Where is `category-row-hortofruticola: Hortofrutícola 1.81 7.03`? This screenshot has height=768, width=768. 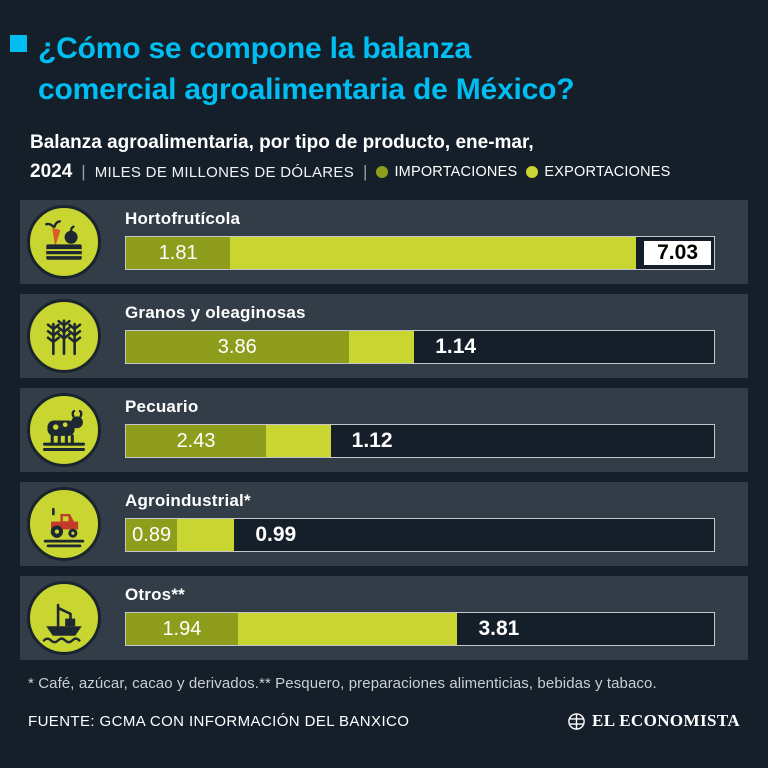 category-row-hortofruticola: Hortofrutícola 1.81 7.03 is located at coordinates (384, 242).